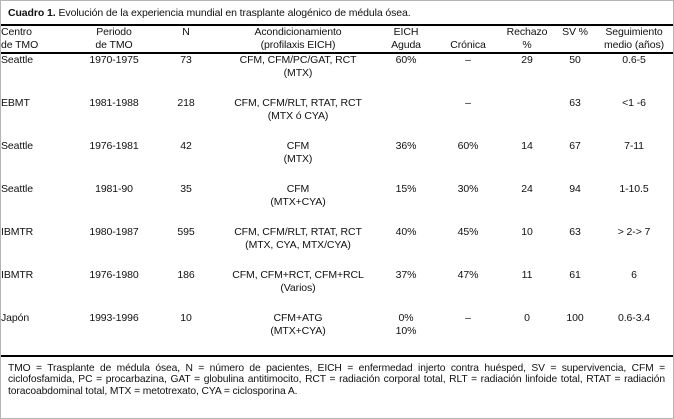 This screenshot has width=674, height=419. What do you see at coordinates (114, 318) in the screenshot?
I see `periodo-value: 1993-1996` at bounding box center [114, 318].